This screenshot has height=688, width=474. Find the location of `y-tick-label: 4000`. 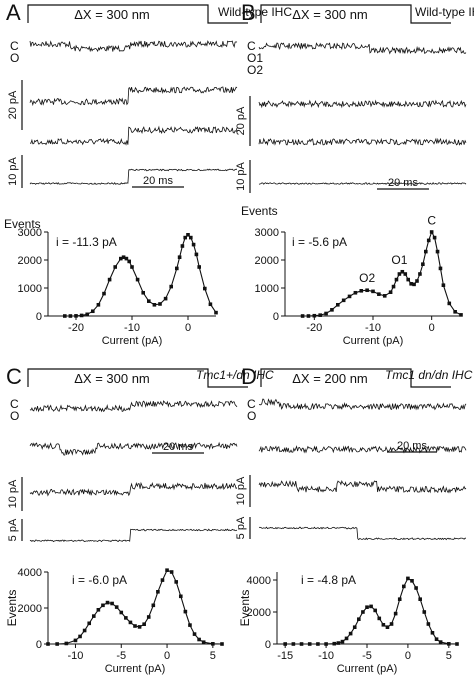

y-tick-label: 4000 is located at coordinates (30, 573).